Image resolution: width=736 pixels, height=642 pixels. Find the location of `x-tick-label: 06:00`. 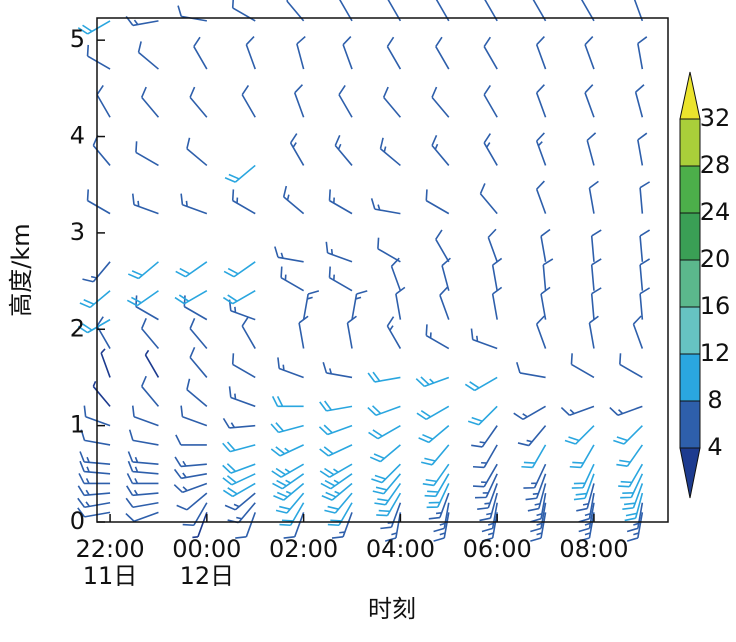

x-tick-label: 06:00 is located at coordinates (497, 549).